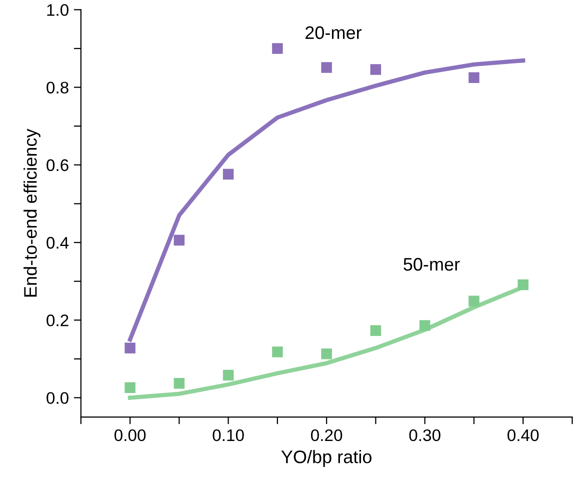 The image size is (578, 485). What do you see at coordinates (57, 398) in the screenshot?
I see `y-tick-label: 0.0` at bounding box center [57, 398].